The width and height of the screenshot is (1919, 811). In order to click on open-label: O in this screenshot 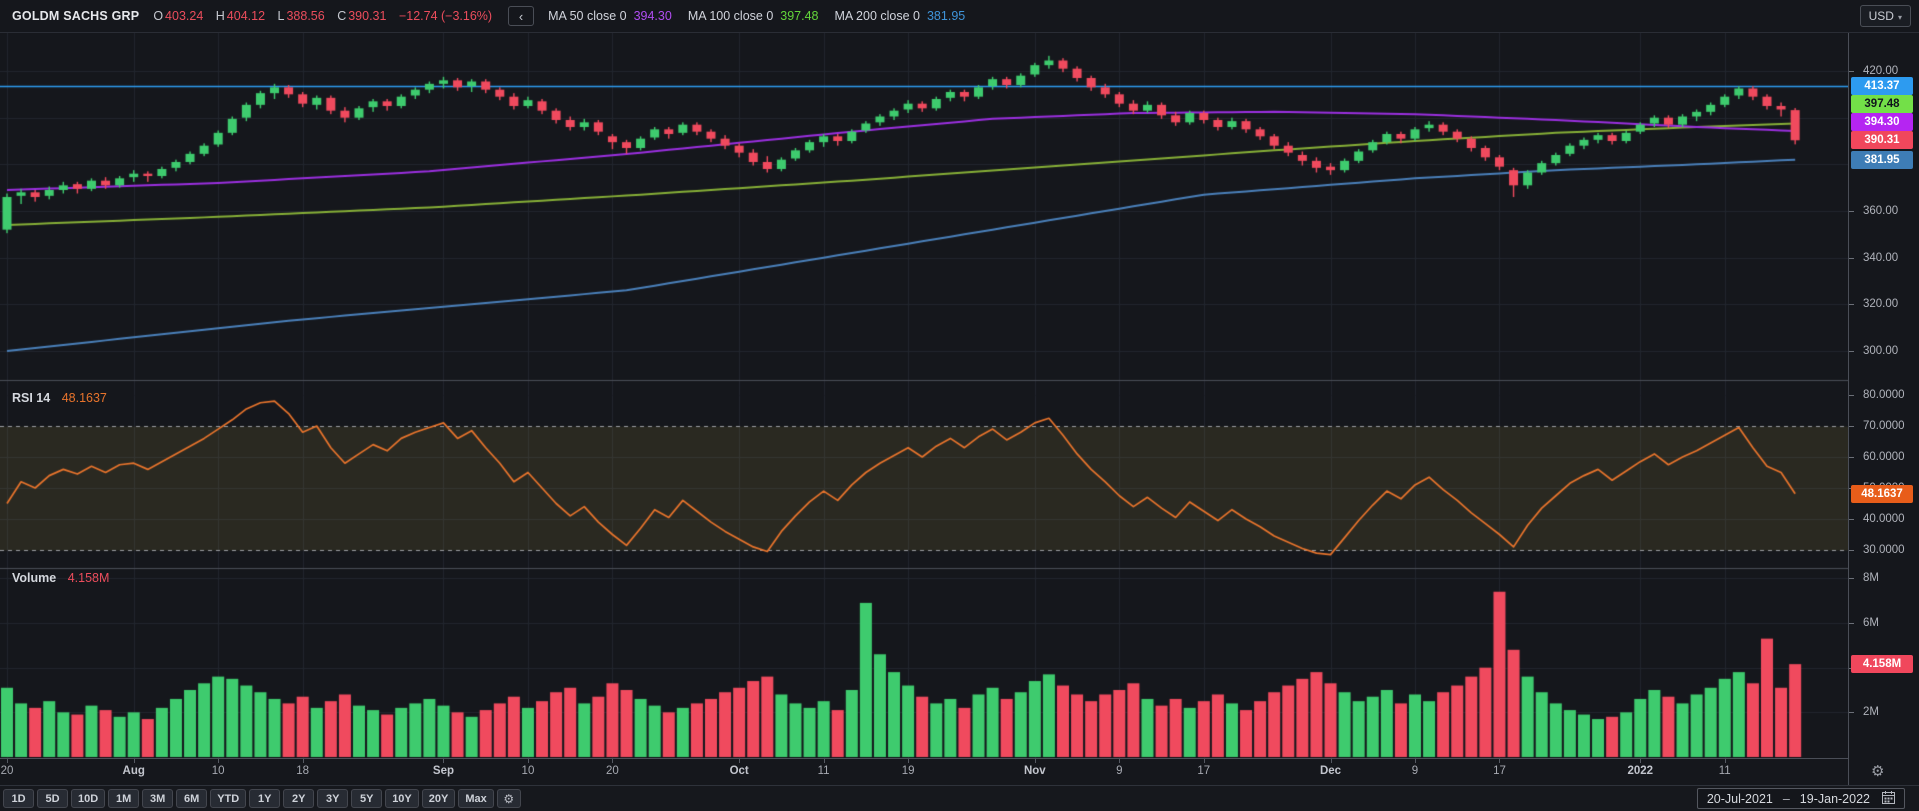, I will do `click(158, 16)`.